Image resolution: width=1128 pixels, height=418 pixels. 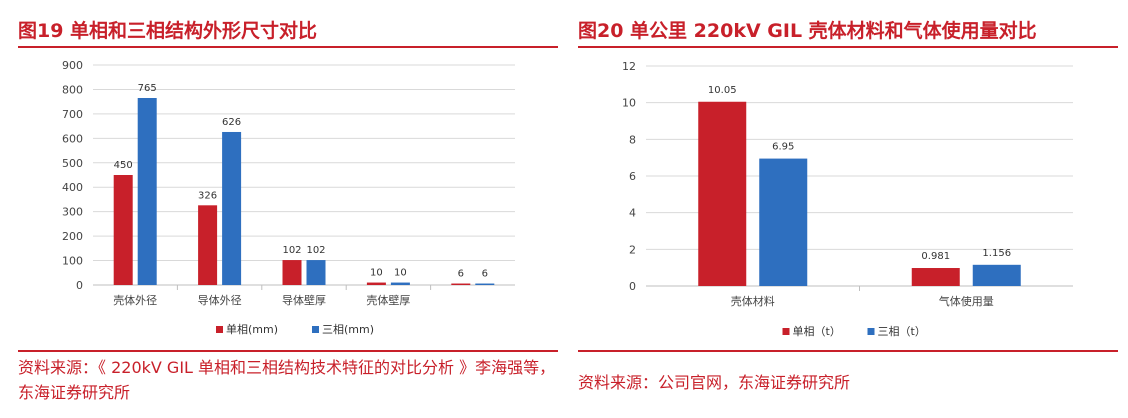 I want to click on figure-title: 图20 单公里 220kV GIL 壳体材料和气体使用量对比, so click(x=807, y=31).